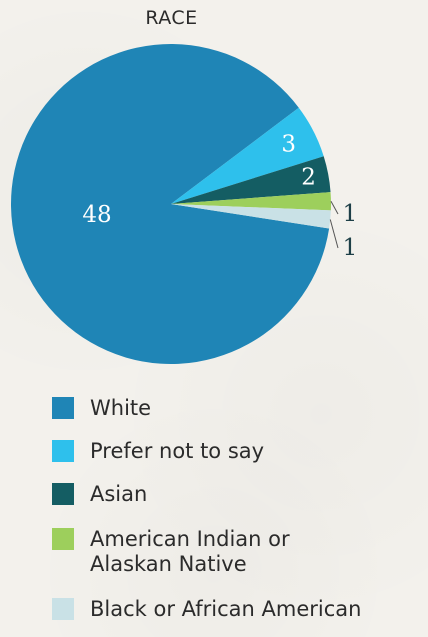  What do you see at coordinates (96, 215) in the screenshot?
I see `data-label-white: 48` at bounding box center [96, 215].